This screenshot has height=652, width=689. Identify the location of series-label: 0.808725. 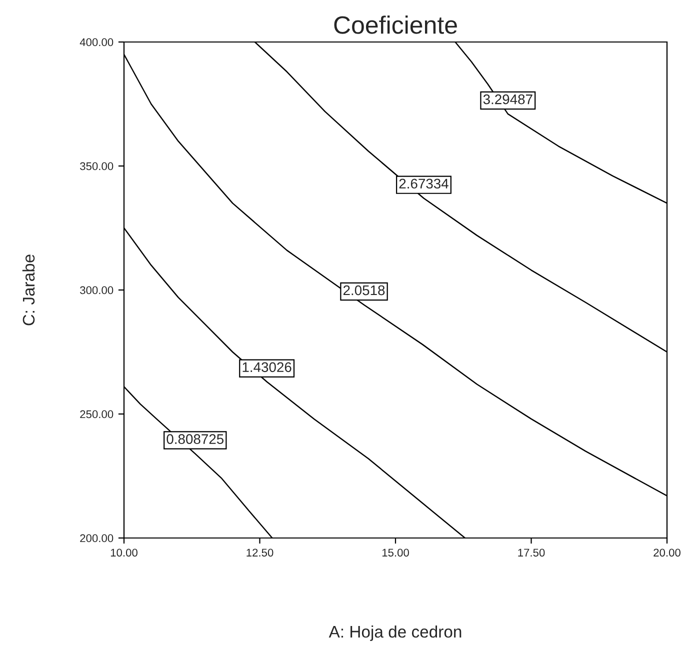
(195, 439).